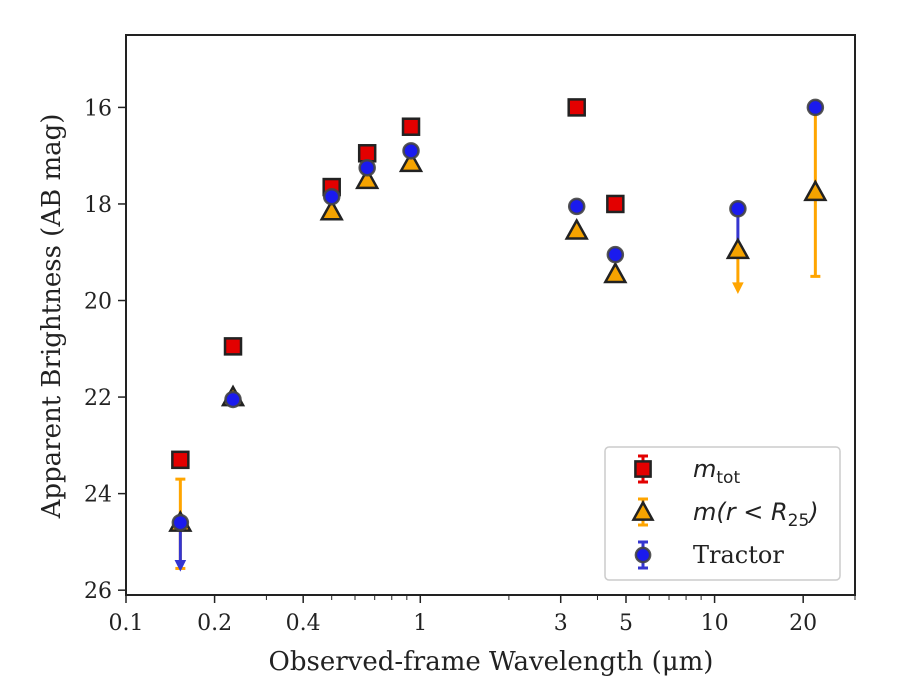 The height and width of the screenshot is (700, 900). What do you see at coordinates (756, 514) in the screenshot?
I see `legend-label: m(r < R25)` at bounding box center [756, 514].